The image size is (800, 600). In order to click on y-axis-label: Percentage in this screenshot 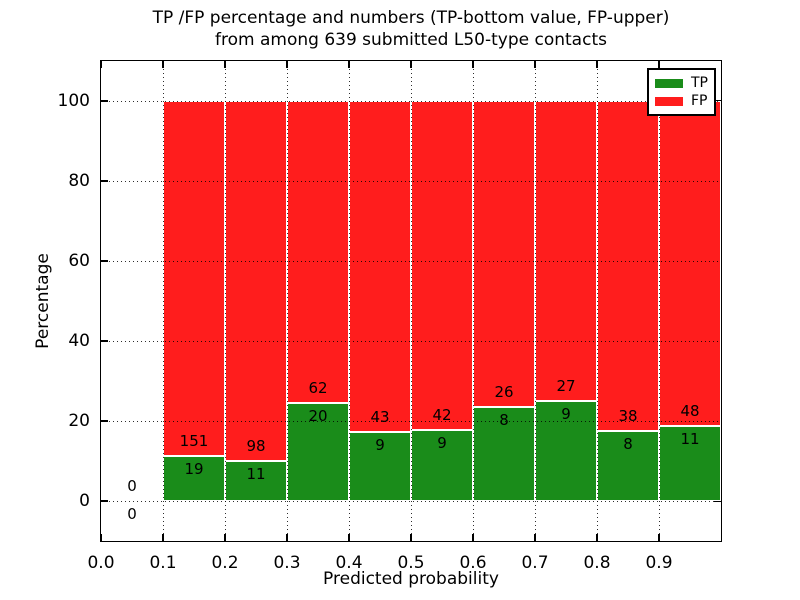, I will do `click(43, 301)`.